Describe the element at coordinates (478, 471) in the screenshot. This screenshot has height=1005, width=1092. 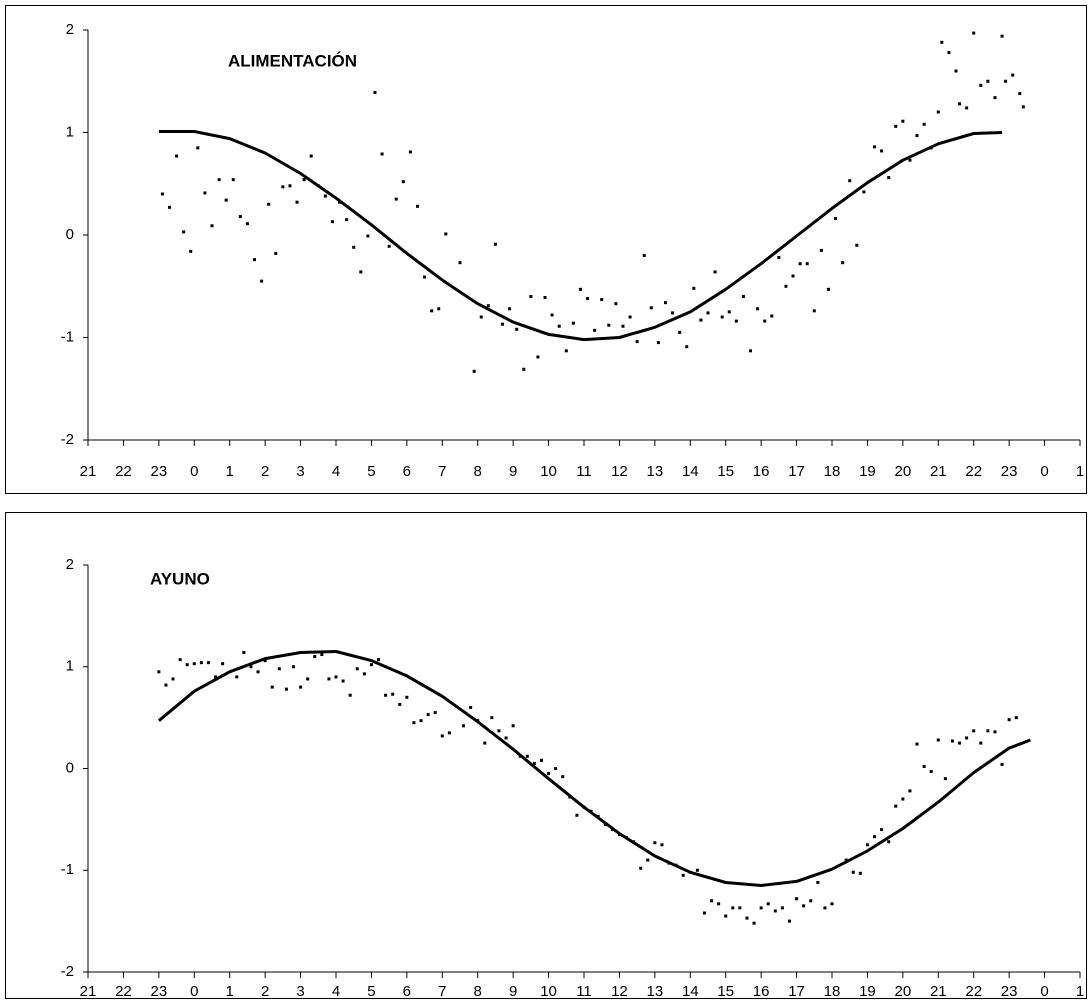
I see `x-tick-label: 8` at that location.